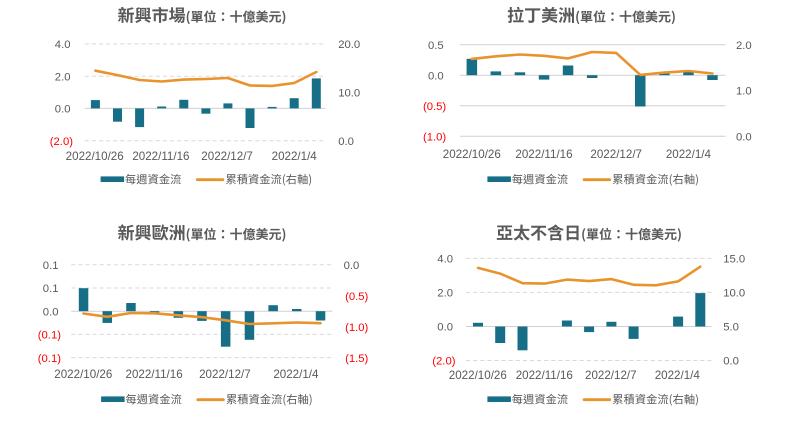 The height and width of the screenshot is (430, 788). I want to click on svg-text: 20.0, so click(349, 45).